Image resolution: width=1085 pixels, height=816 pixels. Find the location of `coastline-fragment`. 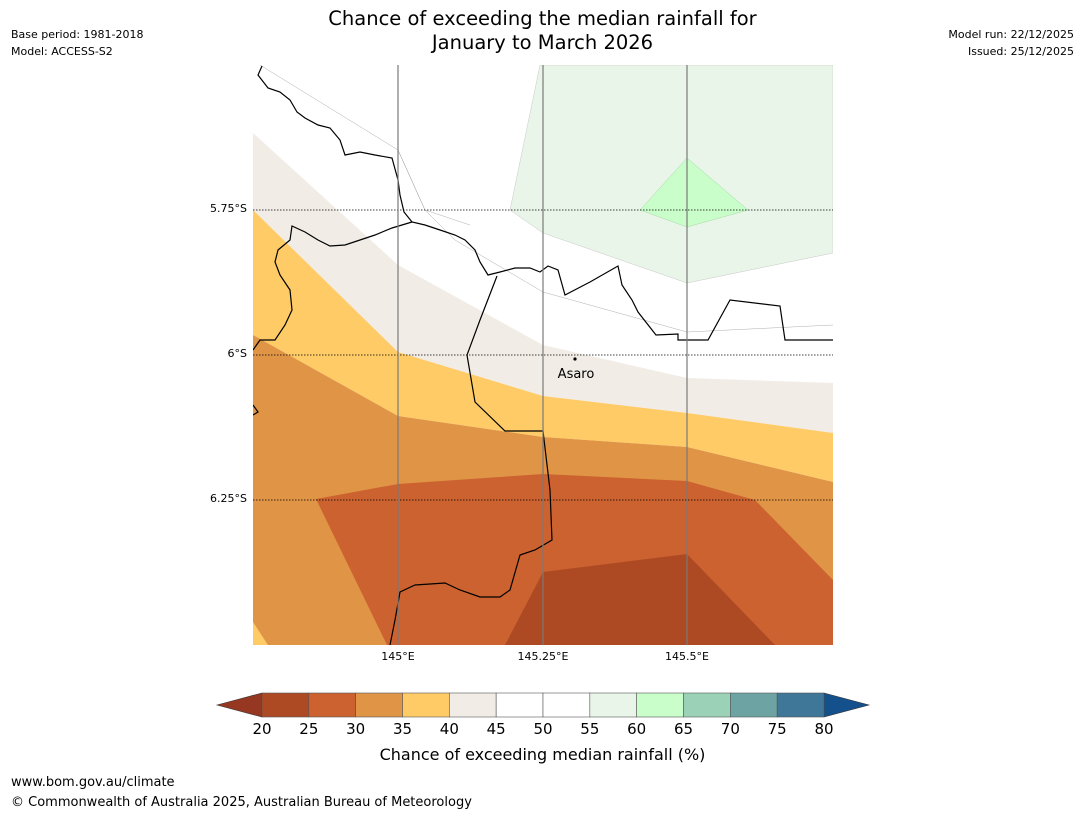

coastline-fragment is located at coordinates (256, 410).